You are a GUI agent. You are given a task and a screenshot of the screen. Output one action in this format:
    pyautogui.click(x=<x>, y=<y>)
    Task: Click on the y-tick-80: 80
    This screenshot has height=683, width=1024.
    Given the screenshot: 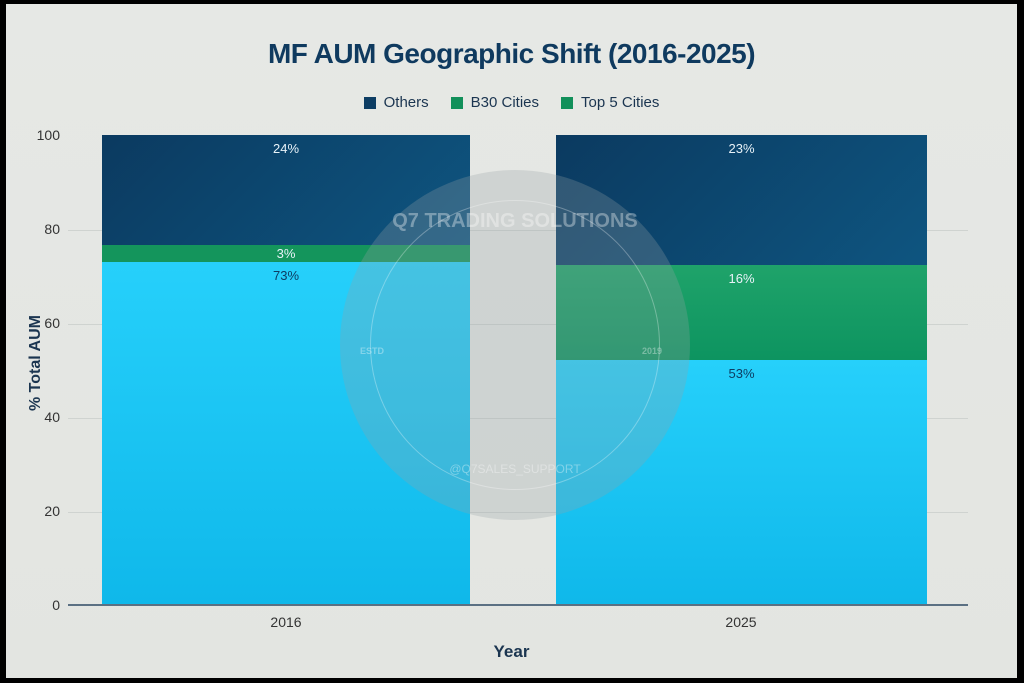 What is the action you would take?
    pyautogui.click(x=52, y=229)
    